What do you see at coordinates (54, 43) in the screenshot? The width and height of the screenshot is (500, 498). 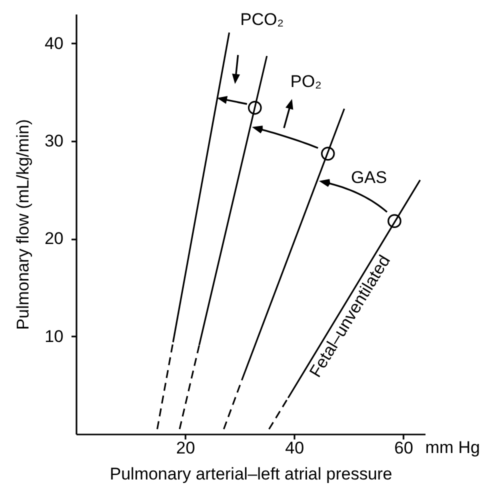 I see `y-tick-label: 40` at bounding box center [54, 43].